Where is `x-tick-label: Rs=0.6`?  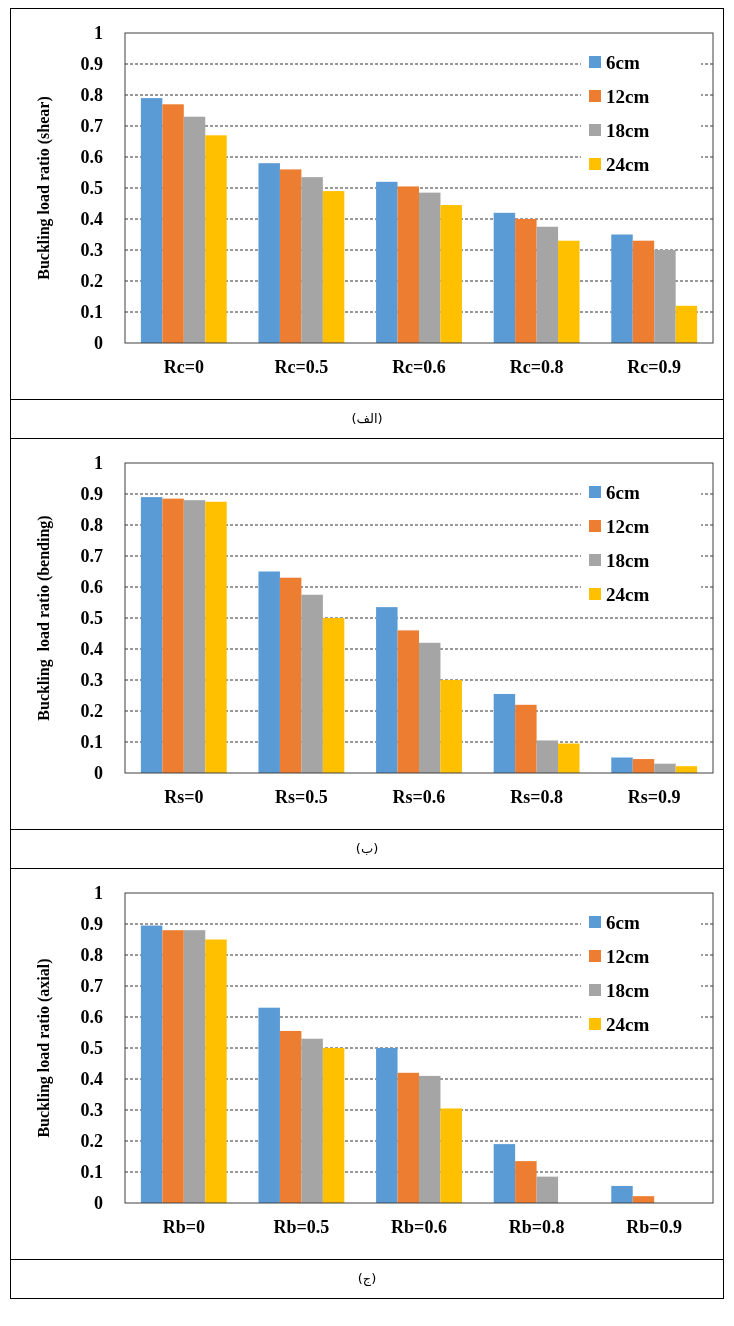 x-tick-label: Rs=0.6 is located at coordinates (419, 797).